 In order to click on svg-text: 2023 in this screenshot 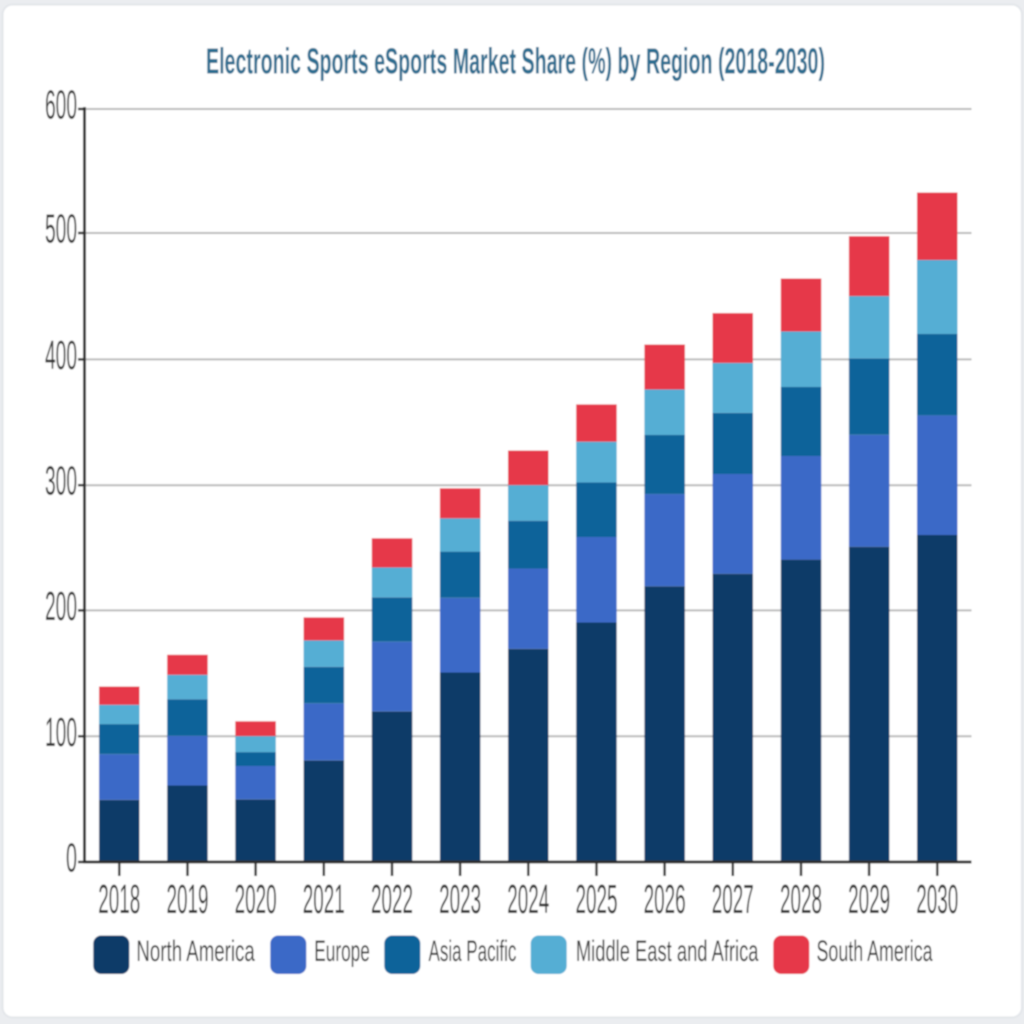, I will do `click(460, 899)`.